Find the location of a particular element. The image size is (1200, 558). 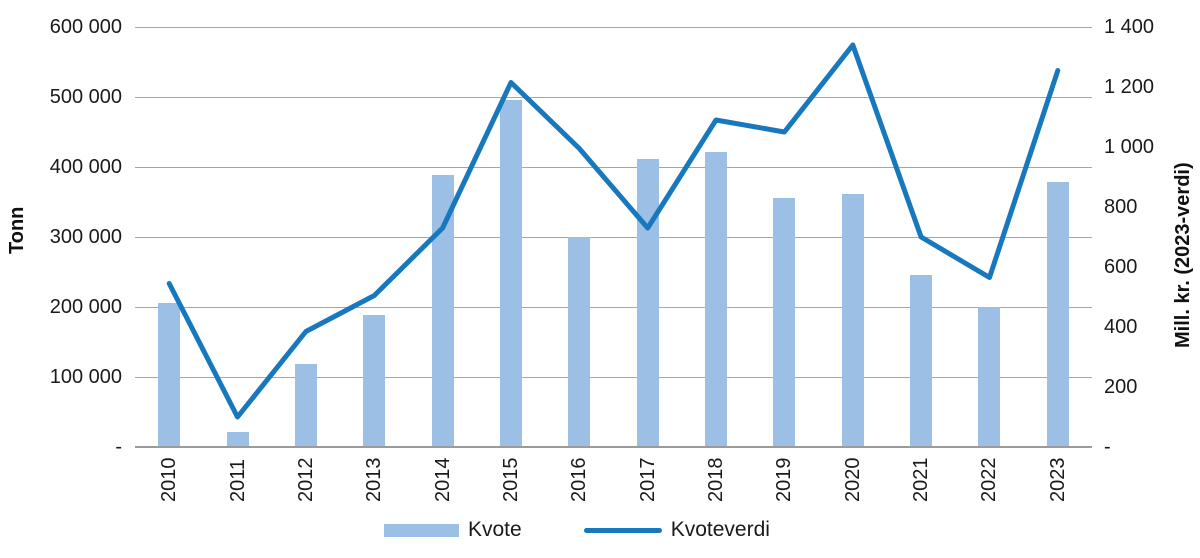

legend: Kvote Kvoteverdi is located at coordinates (577, 530).